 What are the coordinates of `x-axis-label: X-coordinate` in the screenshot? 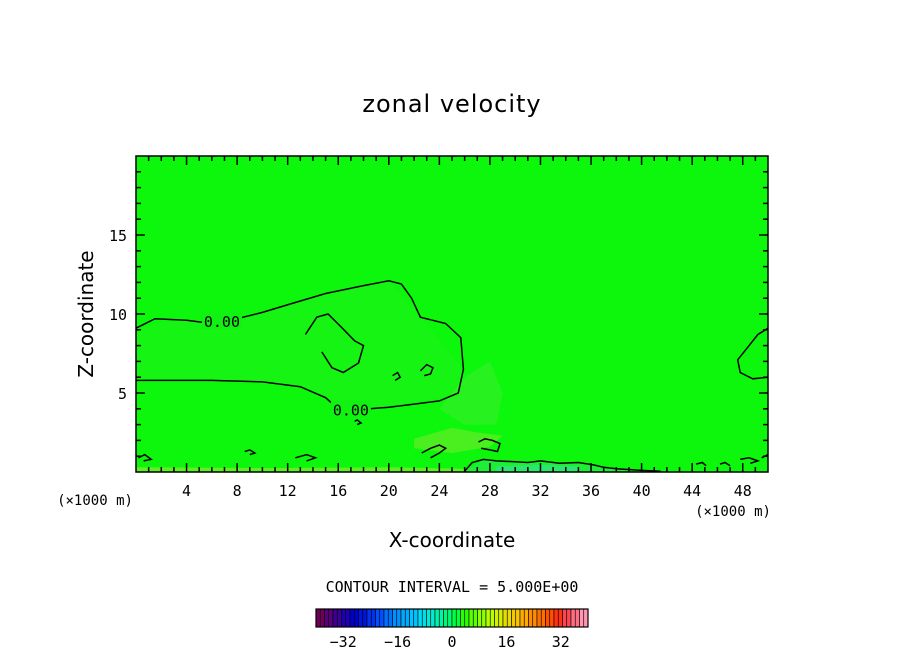 It's located at (452, 540).